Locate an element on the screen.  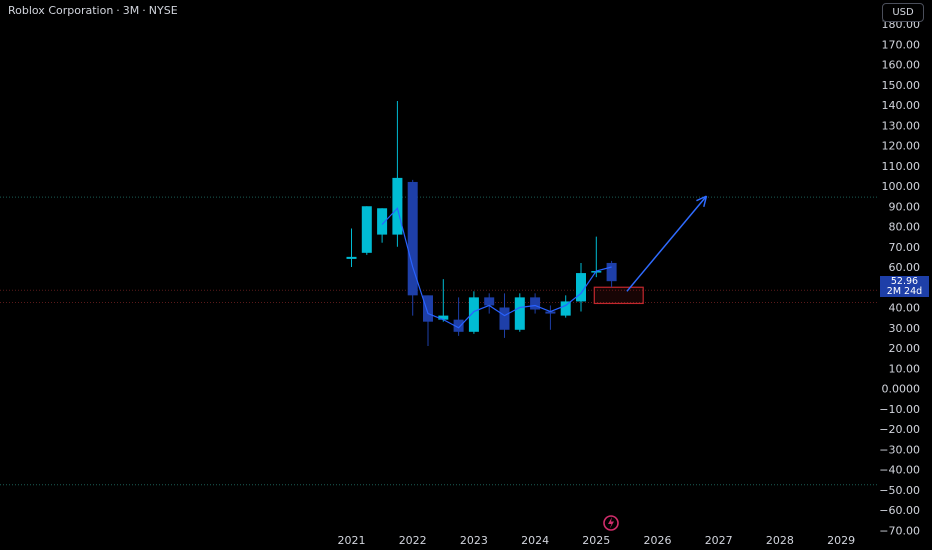
y-tick-label: −50.00 is located at coordinates (899, 490).